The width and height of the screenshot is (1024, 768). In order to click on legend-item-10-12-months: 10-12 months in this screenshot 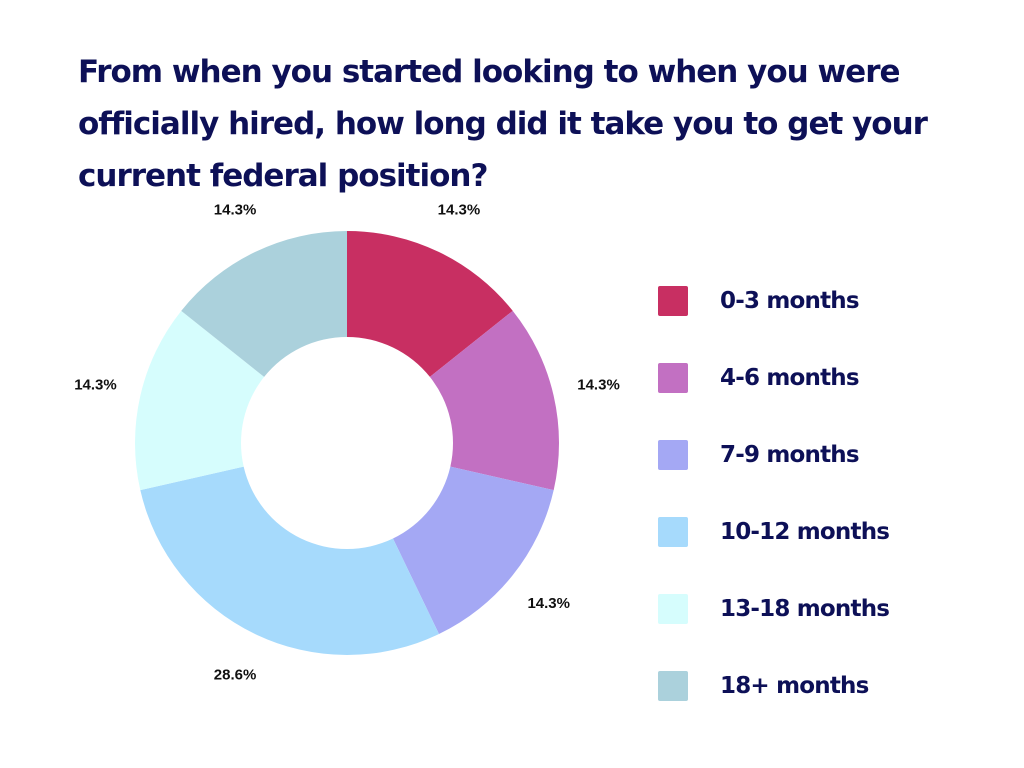, I will do `click(774, 532)`.